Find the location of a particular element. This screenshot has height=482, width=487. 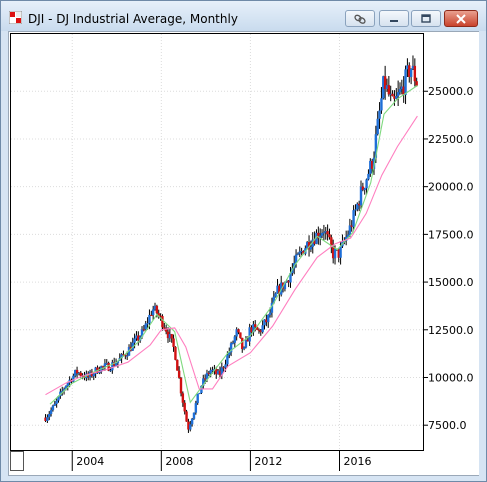

minimize-button is located at coordinates (394, 18).